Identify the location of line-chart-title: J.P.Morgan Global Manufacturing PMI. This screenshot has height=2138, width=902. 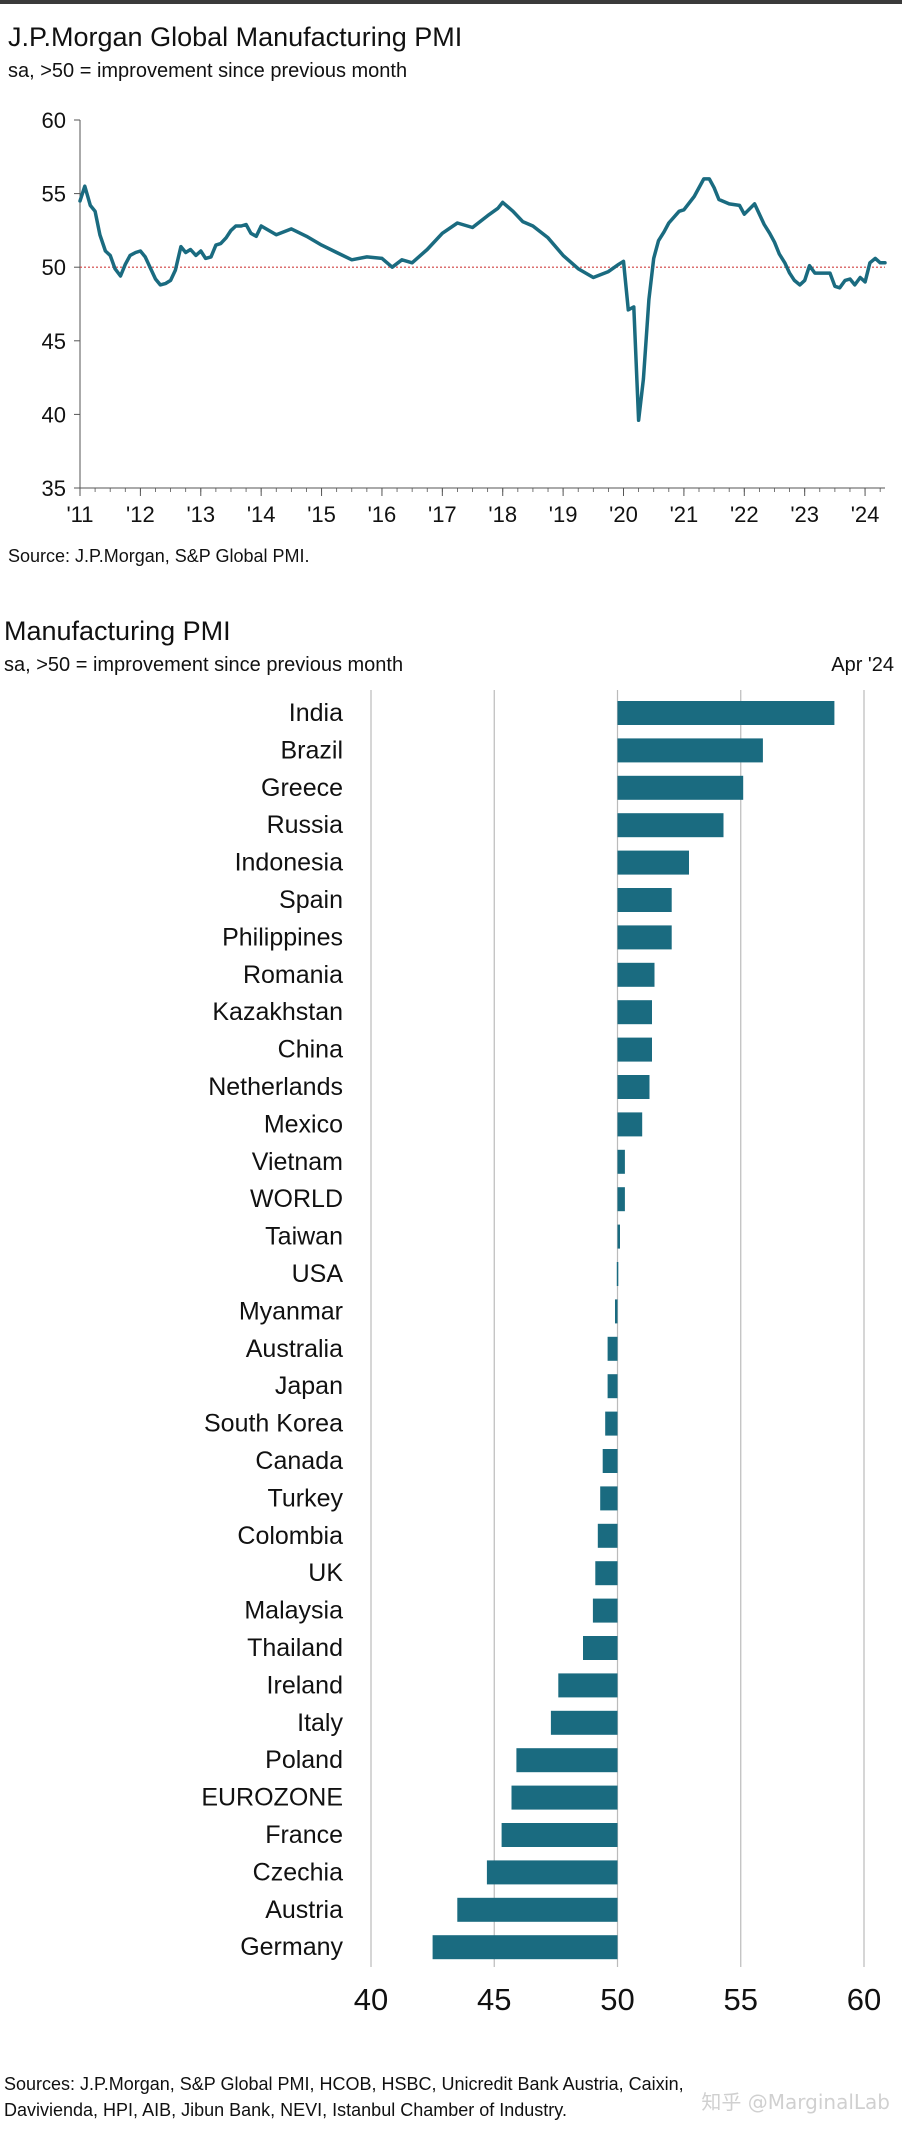
(235, 37).